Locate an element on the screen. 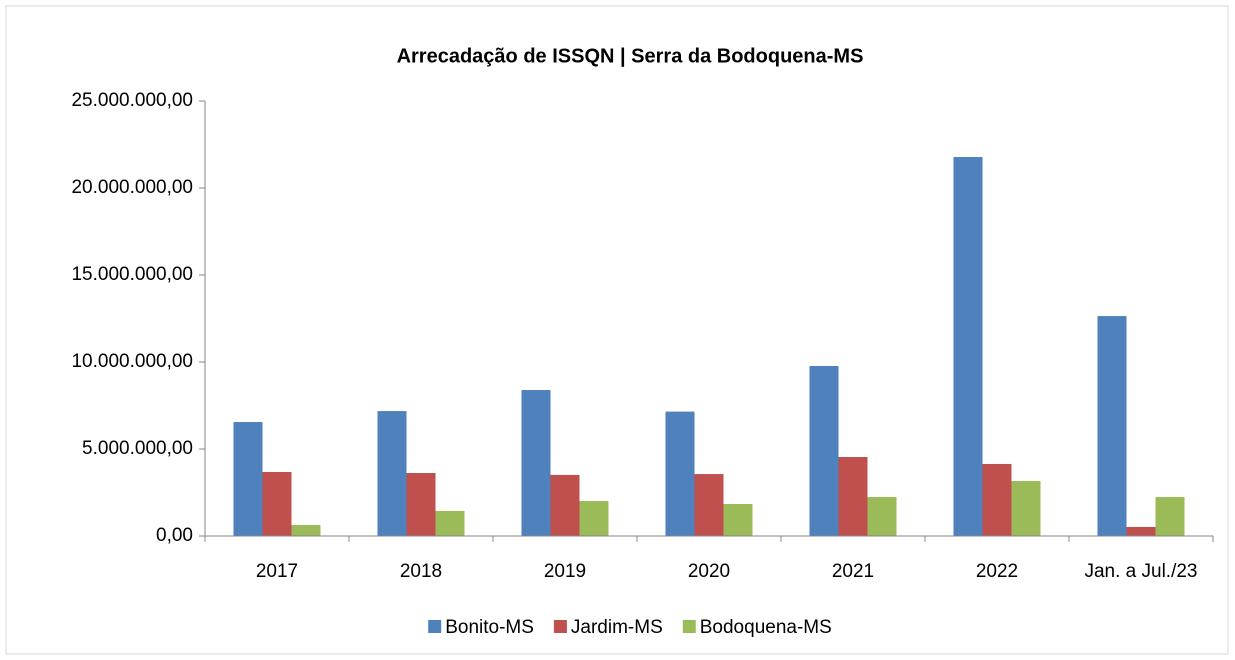 This screenshot has width=1235, height=660. x-tick-label: Jan. a Jul./23 is located at coordinates (1140, 571).